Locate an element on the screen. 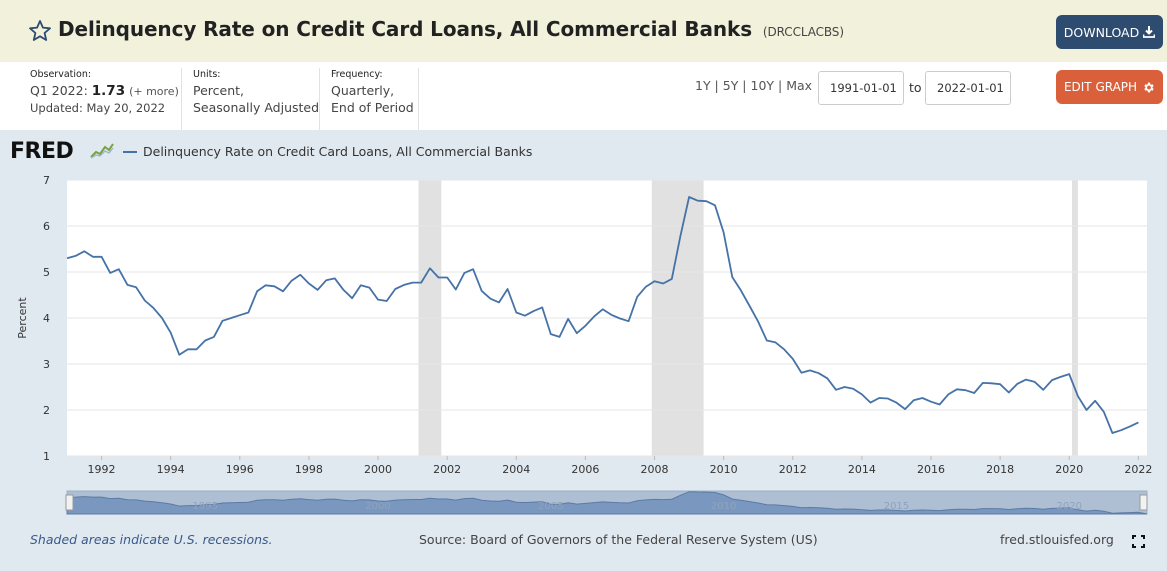  range-selector: 1Y | 5Y | 10Y | Max is located at coordinates (754, 85).